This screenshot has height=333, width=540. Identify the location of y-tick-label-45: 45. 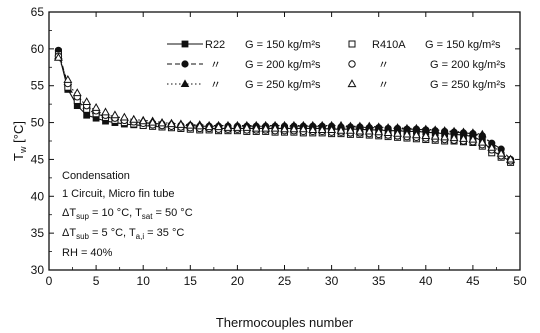
(38, 159).